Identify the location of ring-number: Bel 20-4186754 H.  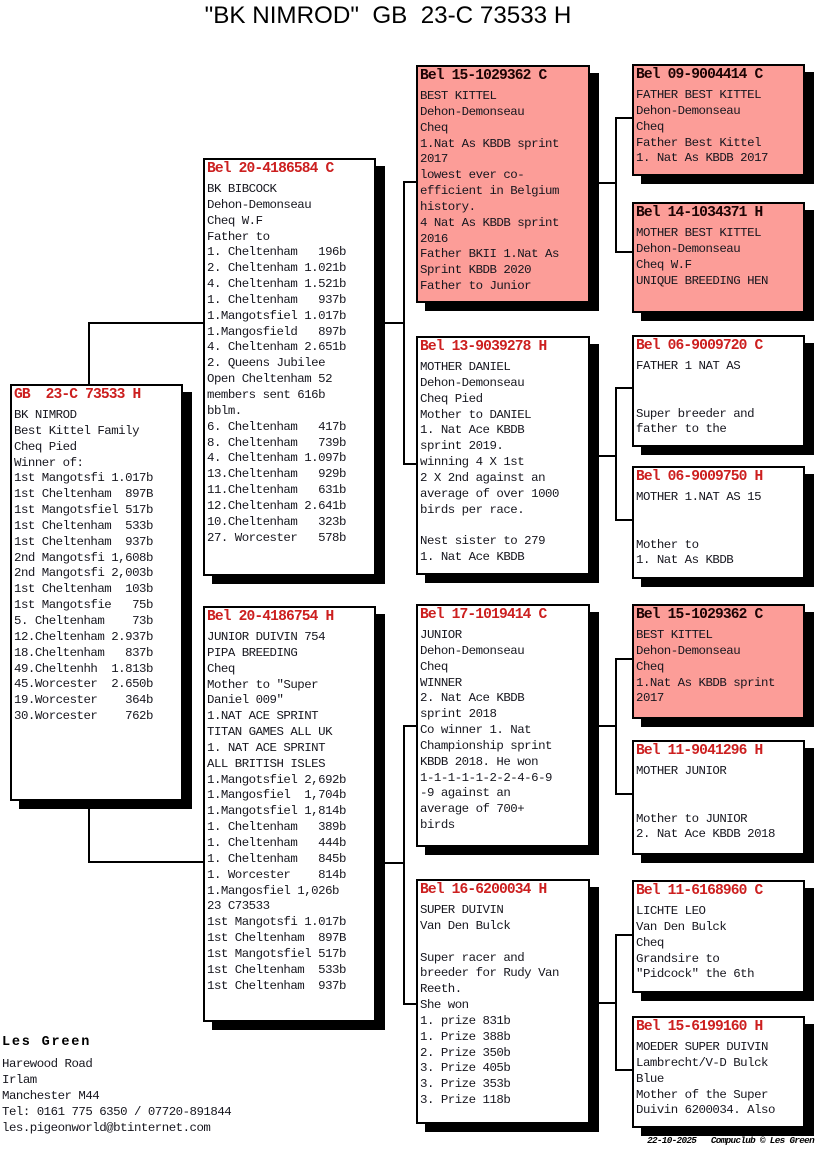
(270, 617).